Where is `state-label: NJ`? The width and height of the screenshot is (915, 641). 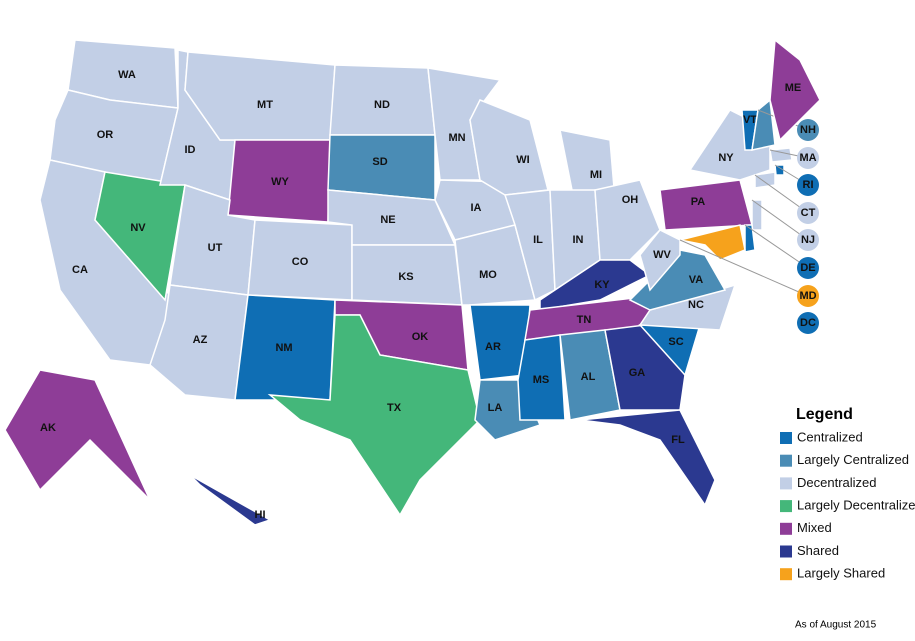 state-label: NJ is located at coordinates (808, 240).